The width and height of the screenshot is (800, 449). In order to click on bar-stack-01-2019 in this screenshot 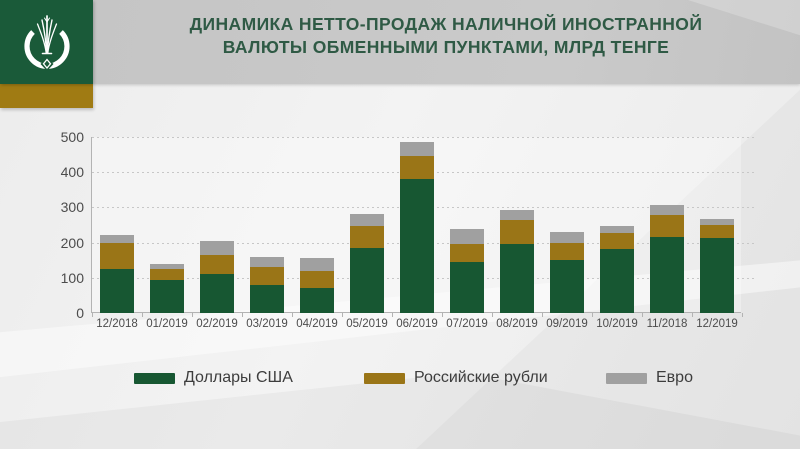, I will do `click(167, 288)`.